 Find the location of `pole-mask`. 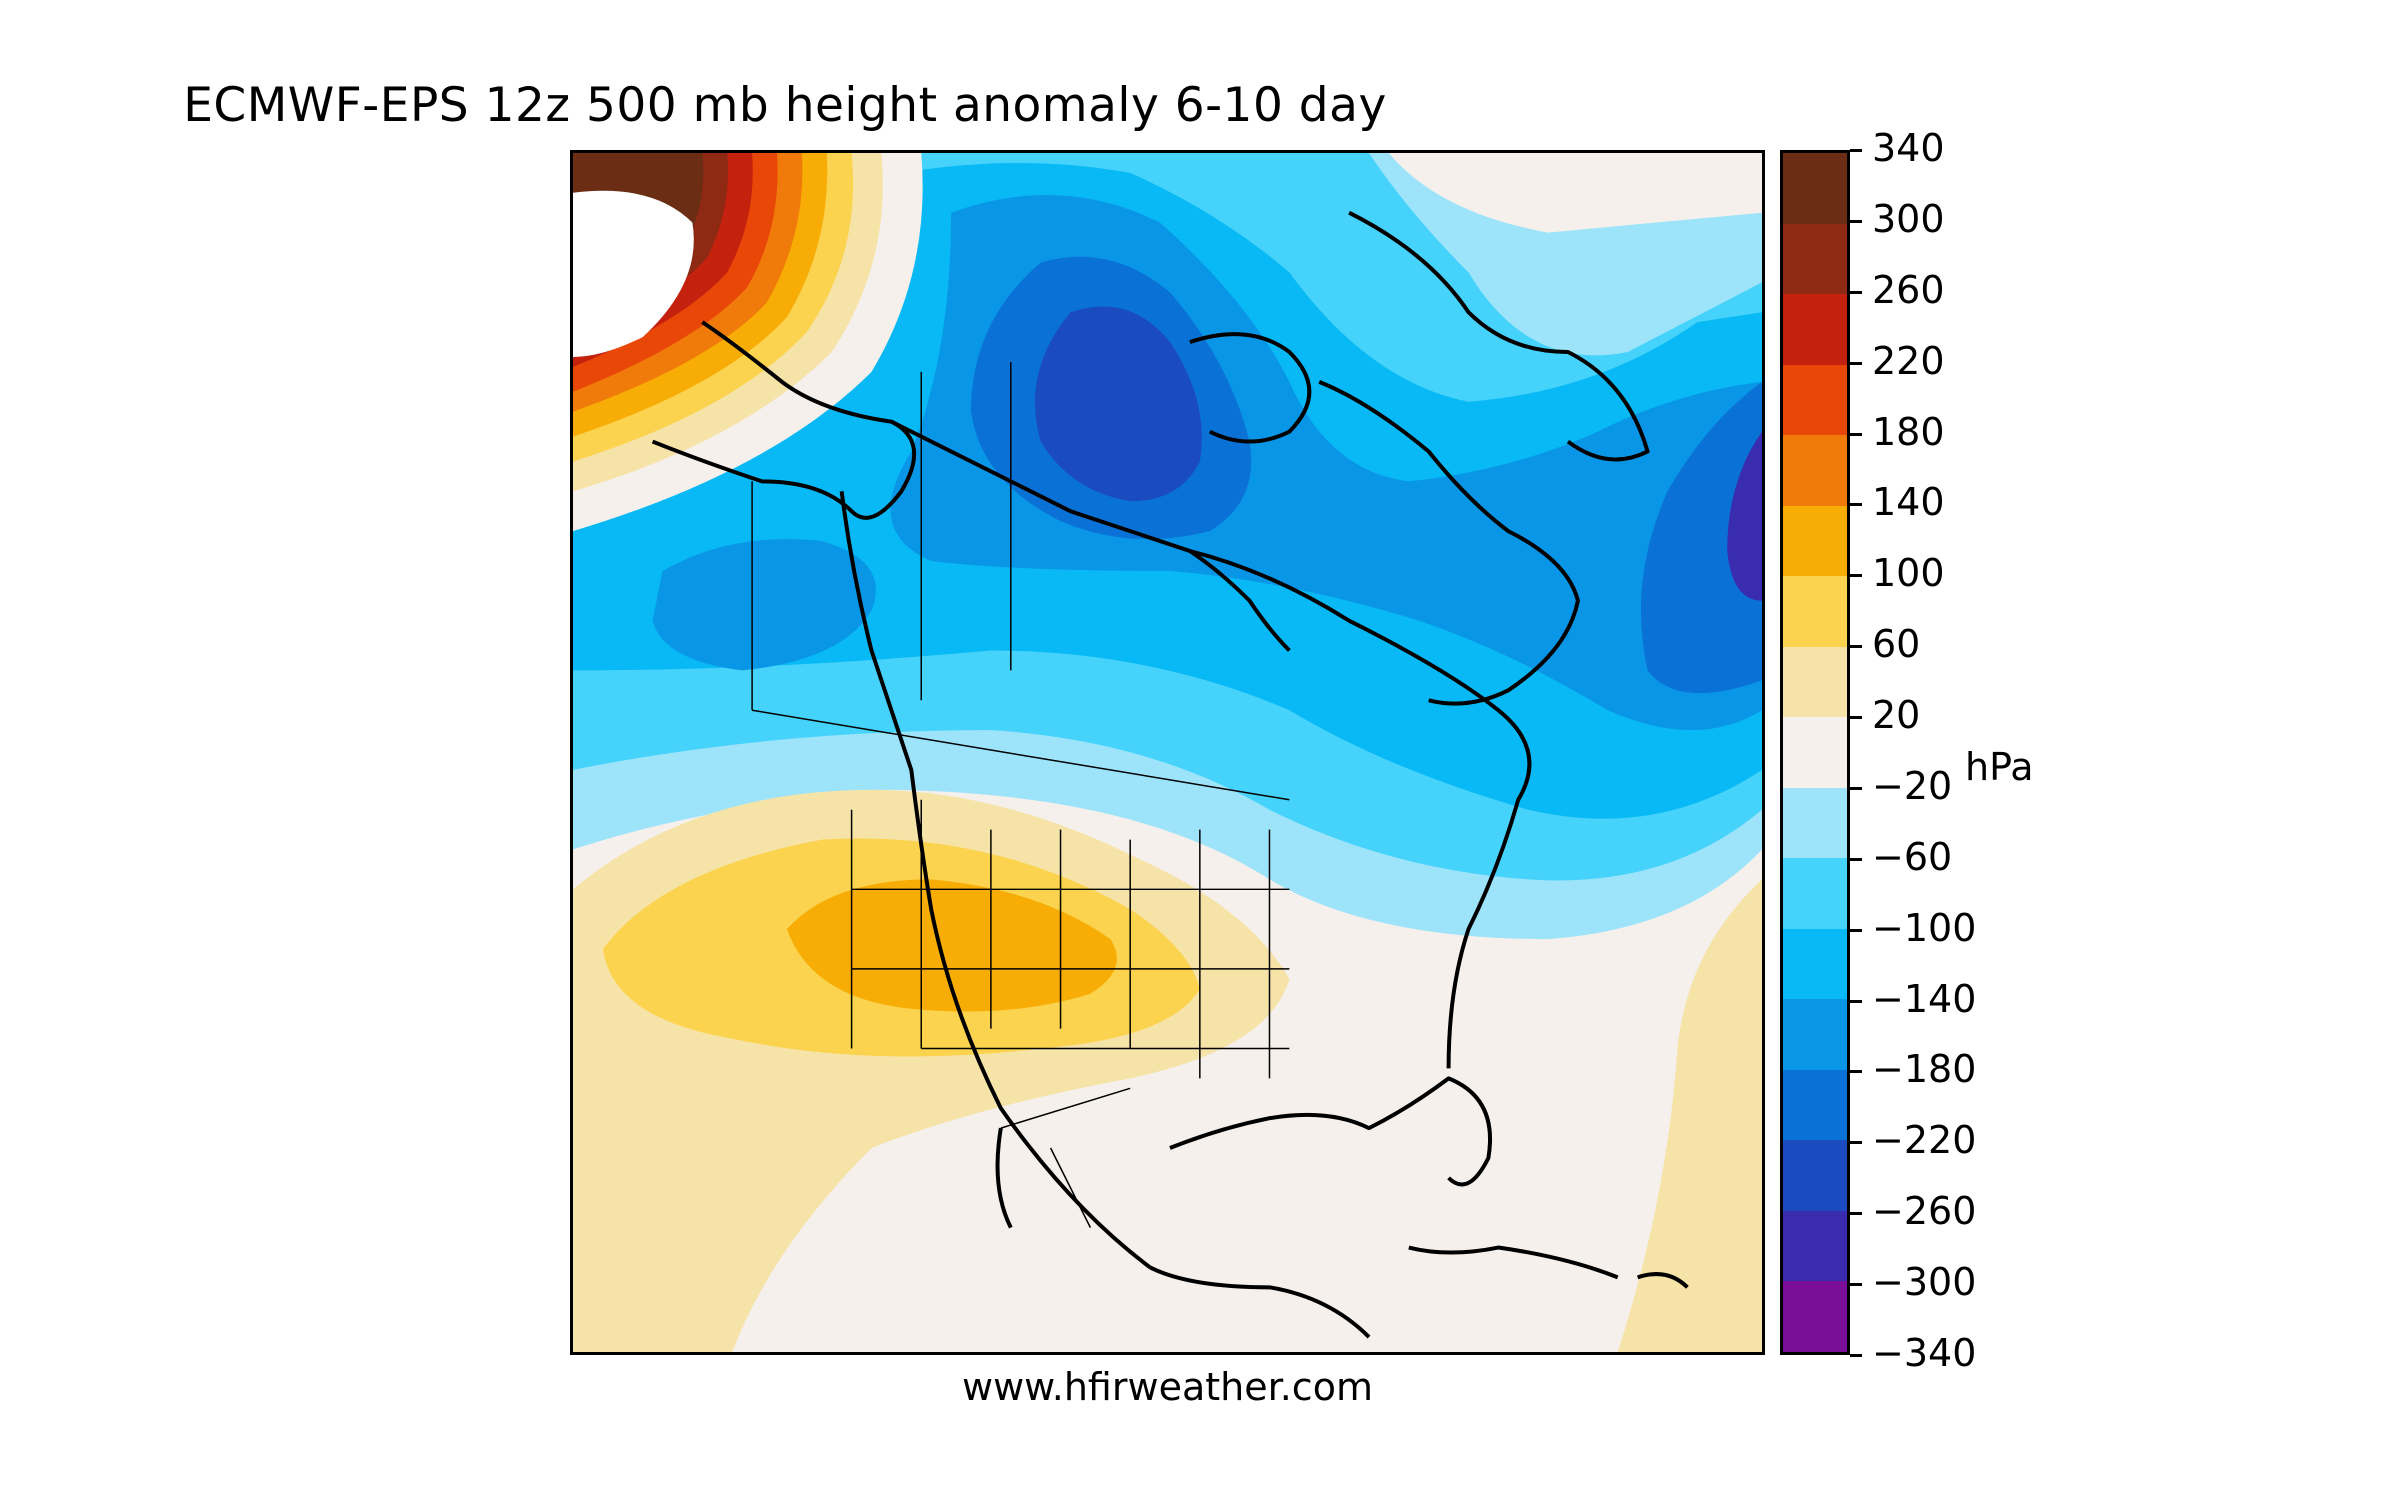

pole-mask is located at coordinates (633, 273).